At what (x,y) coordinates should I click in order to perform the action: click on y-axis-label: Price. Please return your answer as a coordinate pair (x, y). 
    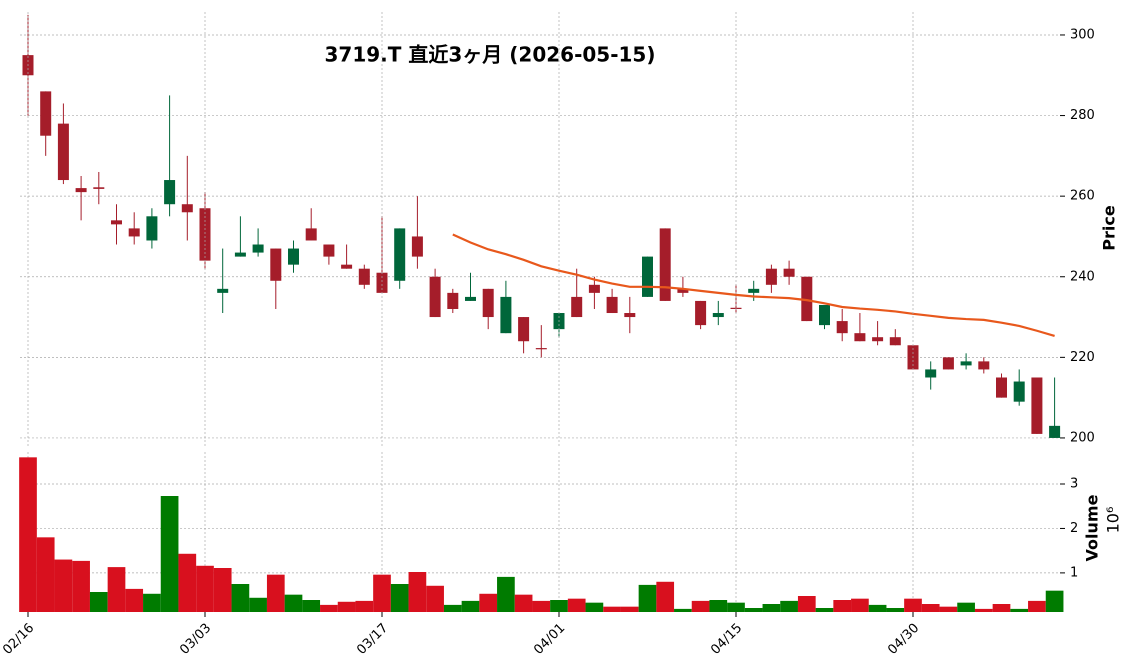
    Looking at the image, I should click on (1109, 228).